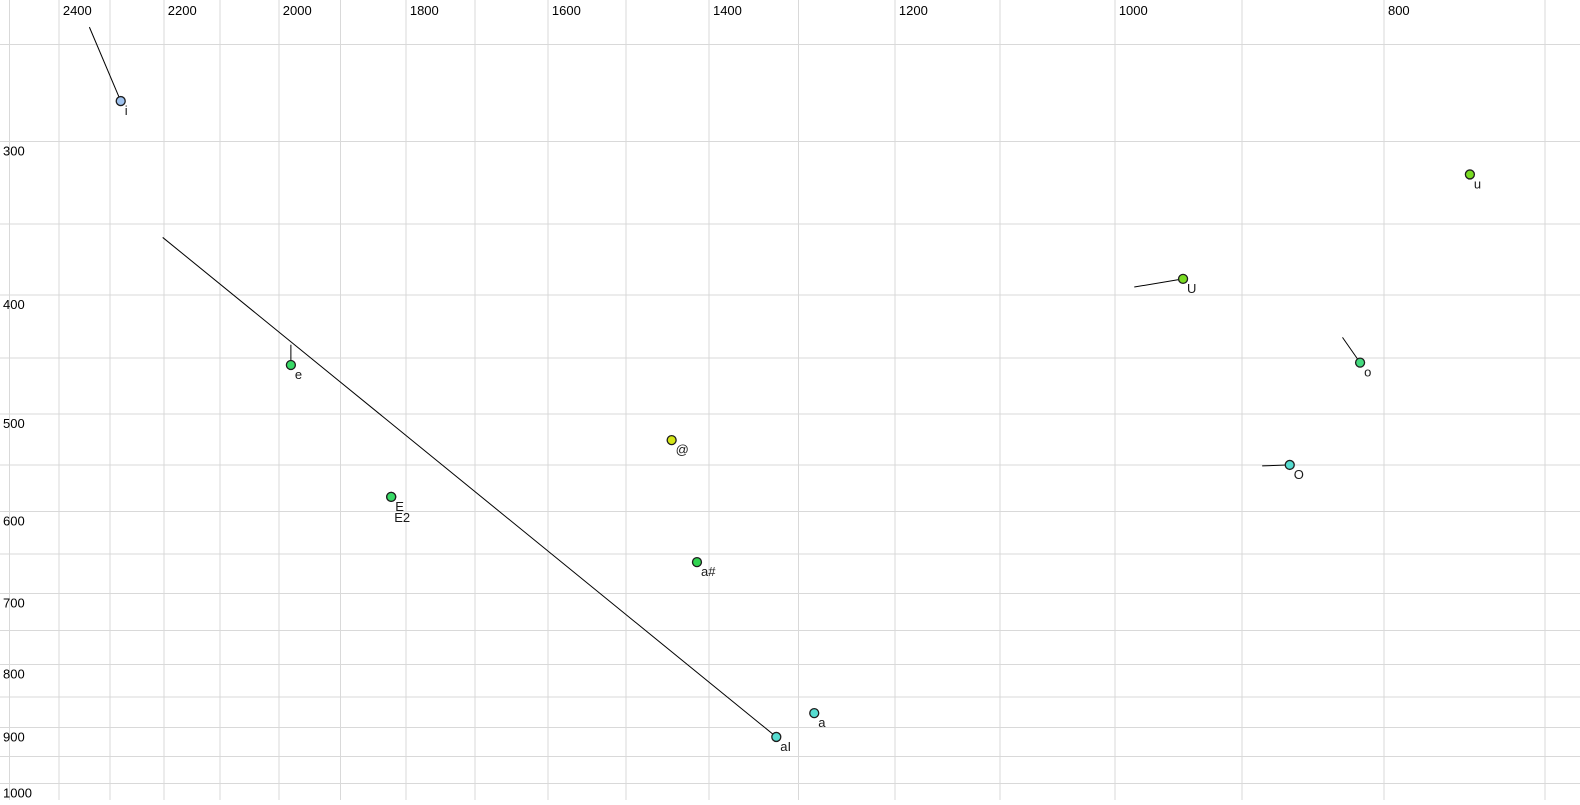 This screenshot has height=805, width=1580. What do you see at coordinates (1299, 474) in the screenshot?
I see `vowel-point-label-O: O` at bounding box center [1299, 474].